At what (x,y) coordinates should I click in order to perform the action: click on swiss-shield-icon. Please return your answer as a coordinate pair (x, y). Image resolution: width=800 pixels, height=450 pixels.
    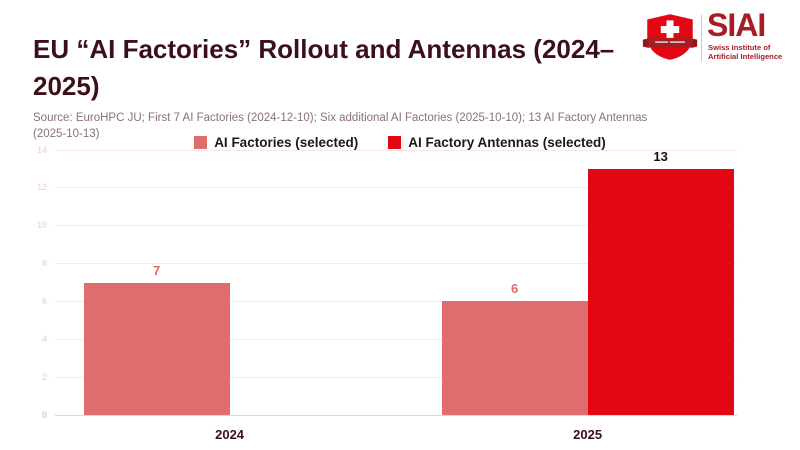
    Looking at the image, I should click on (670, 39).